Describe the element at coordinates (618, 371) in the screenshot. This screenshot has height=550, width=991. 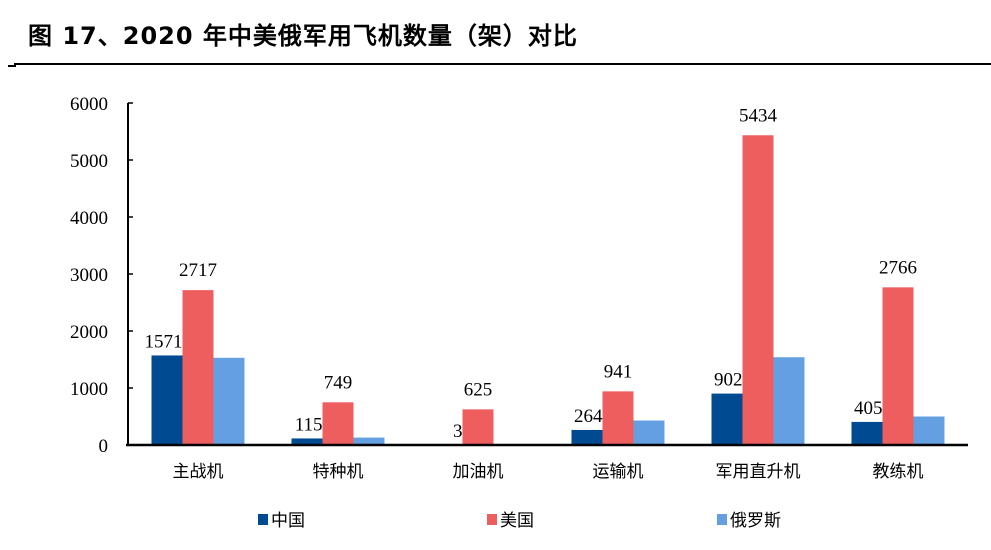
I see `data-label: 941` at that location.